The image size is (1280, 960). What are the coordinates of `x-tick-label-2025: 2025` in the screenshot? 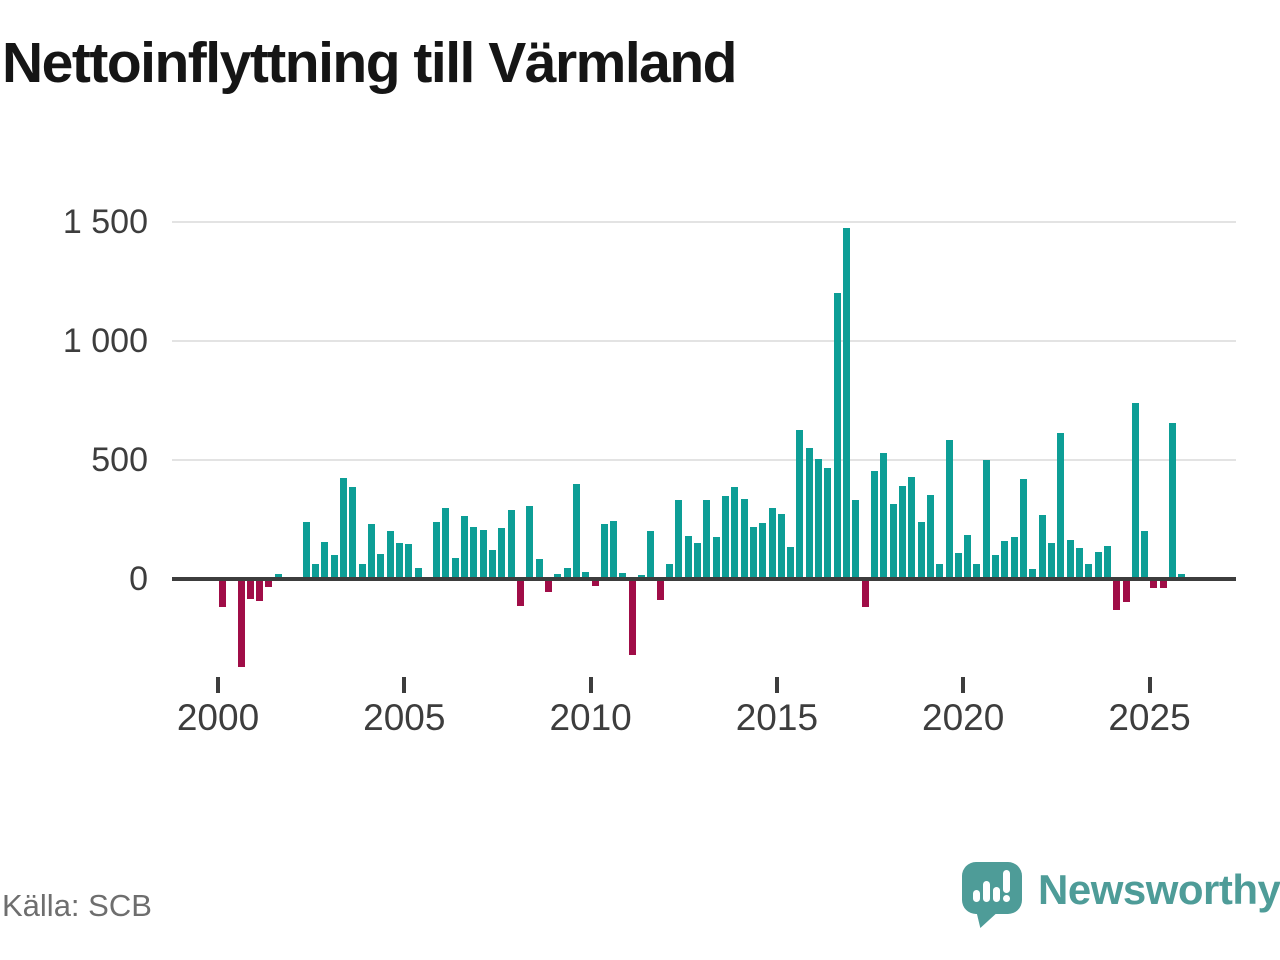 It's located at (1149, 717).